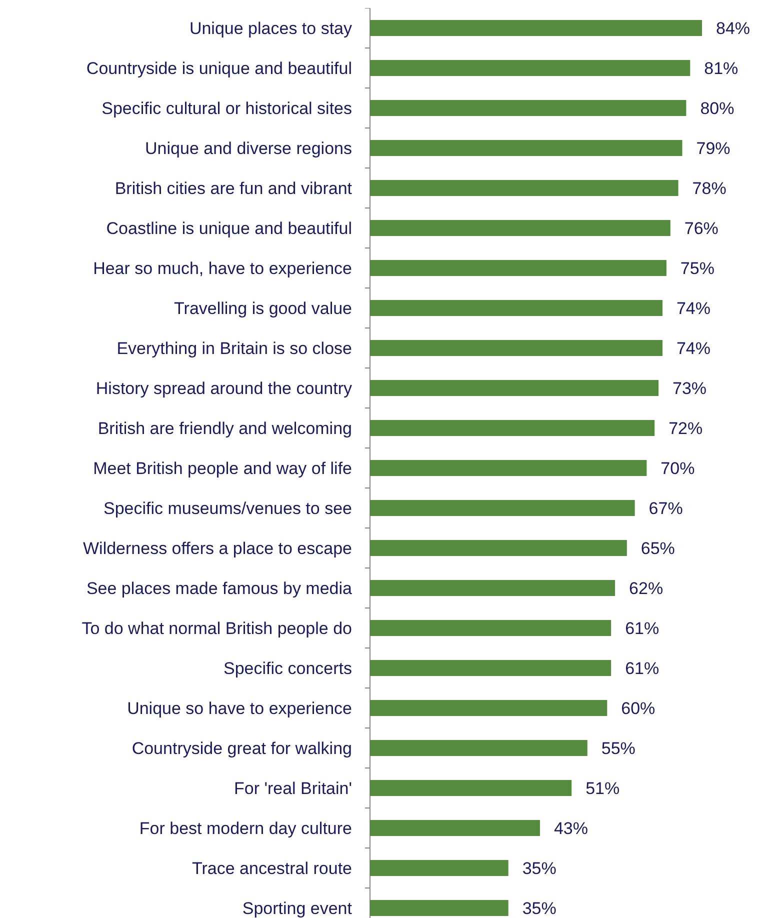 The image size is (763, 918). Describe the element at coordinates (297, 908) in the screenshot. I see `y-tick-label: Sporting event` at that location.